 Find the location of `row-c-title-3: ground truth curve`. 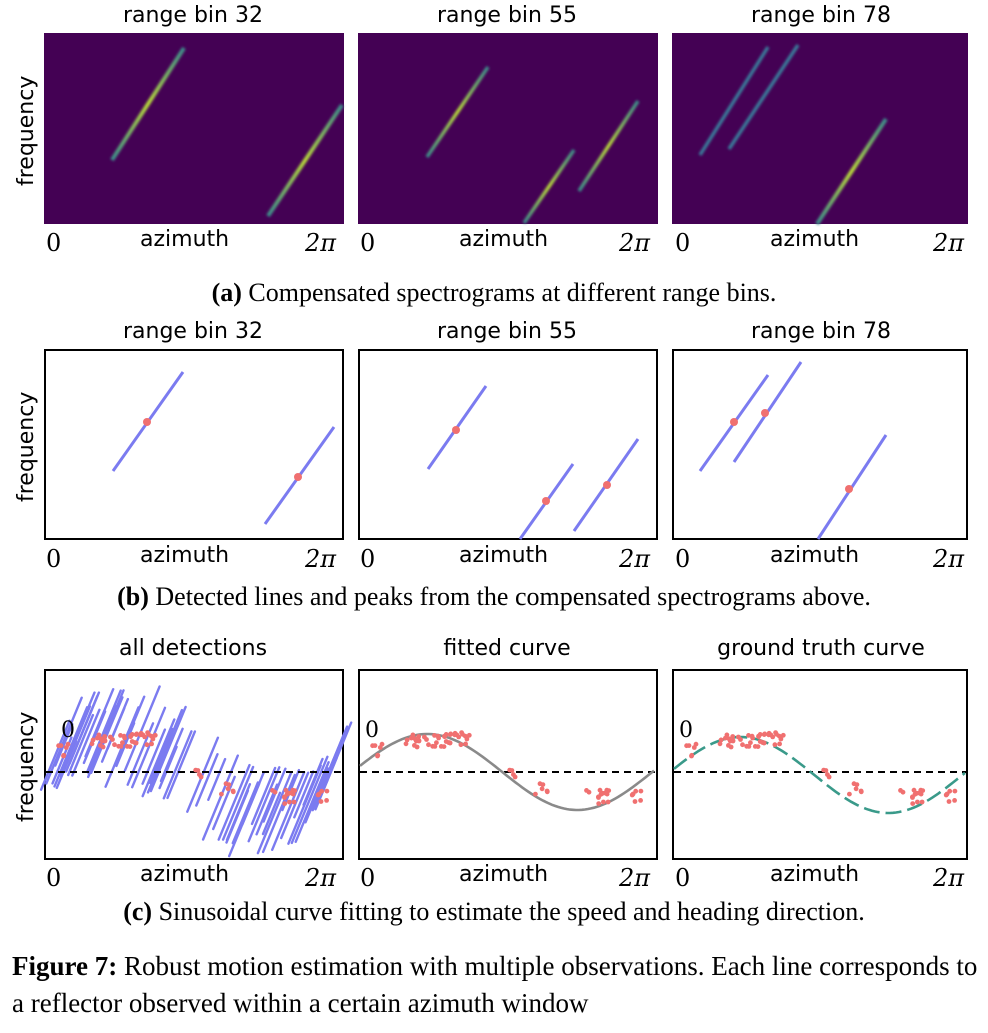

row-c-title-3: ground truth curve is located at coordinates (821, 648).